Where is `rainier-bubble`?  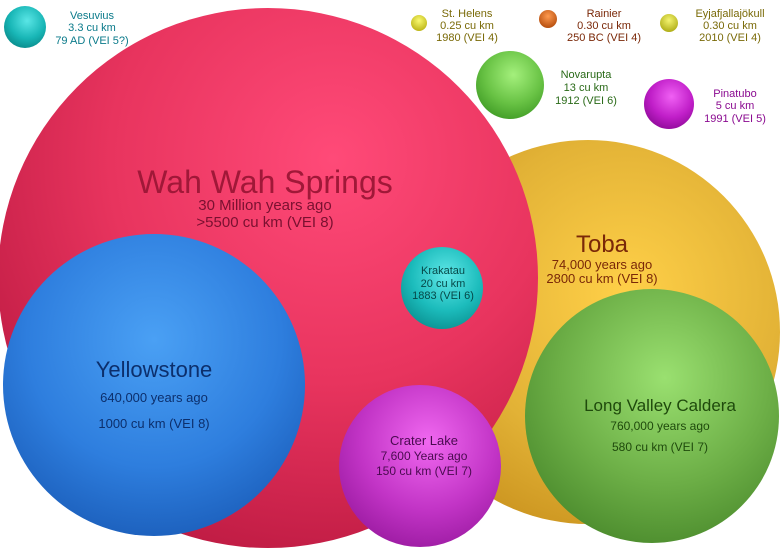
rainier-bubble is located at coordinates (548, 19).